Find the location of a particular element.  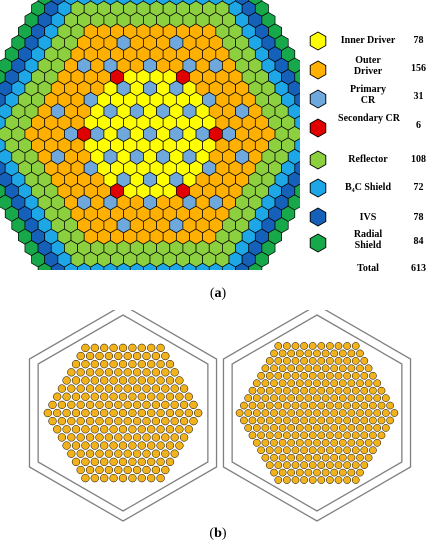

legend-count-primary-cr: 31 is located at coordinates (418, 96).